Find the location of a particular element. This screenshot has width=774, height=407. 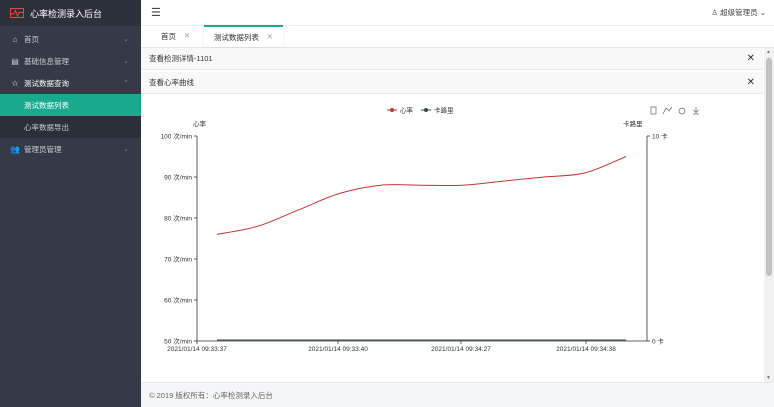

curve-panel-title: 查看心率曲线 is located at coordinates (171, 82).